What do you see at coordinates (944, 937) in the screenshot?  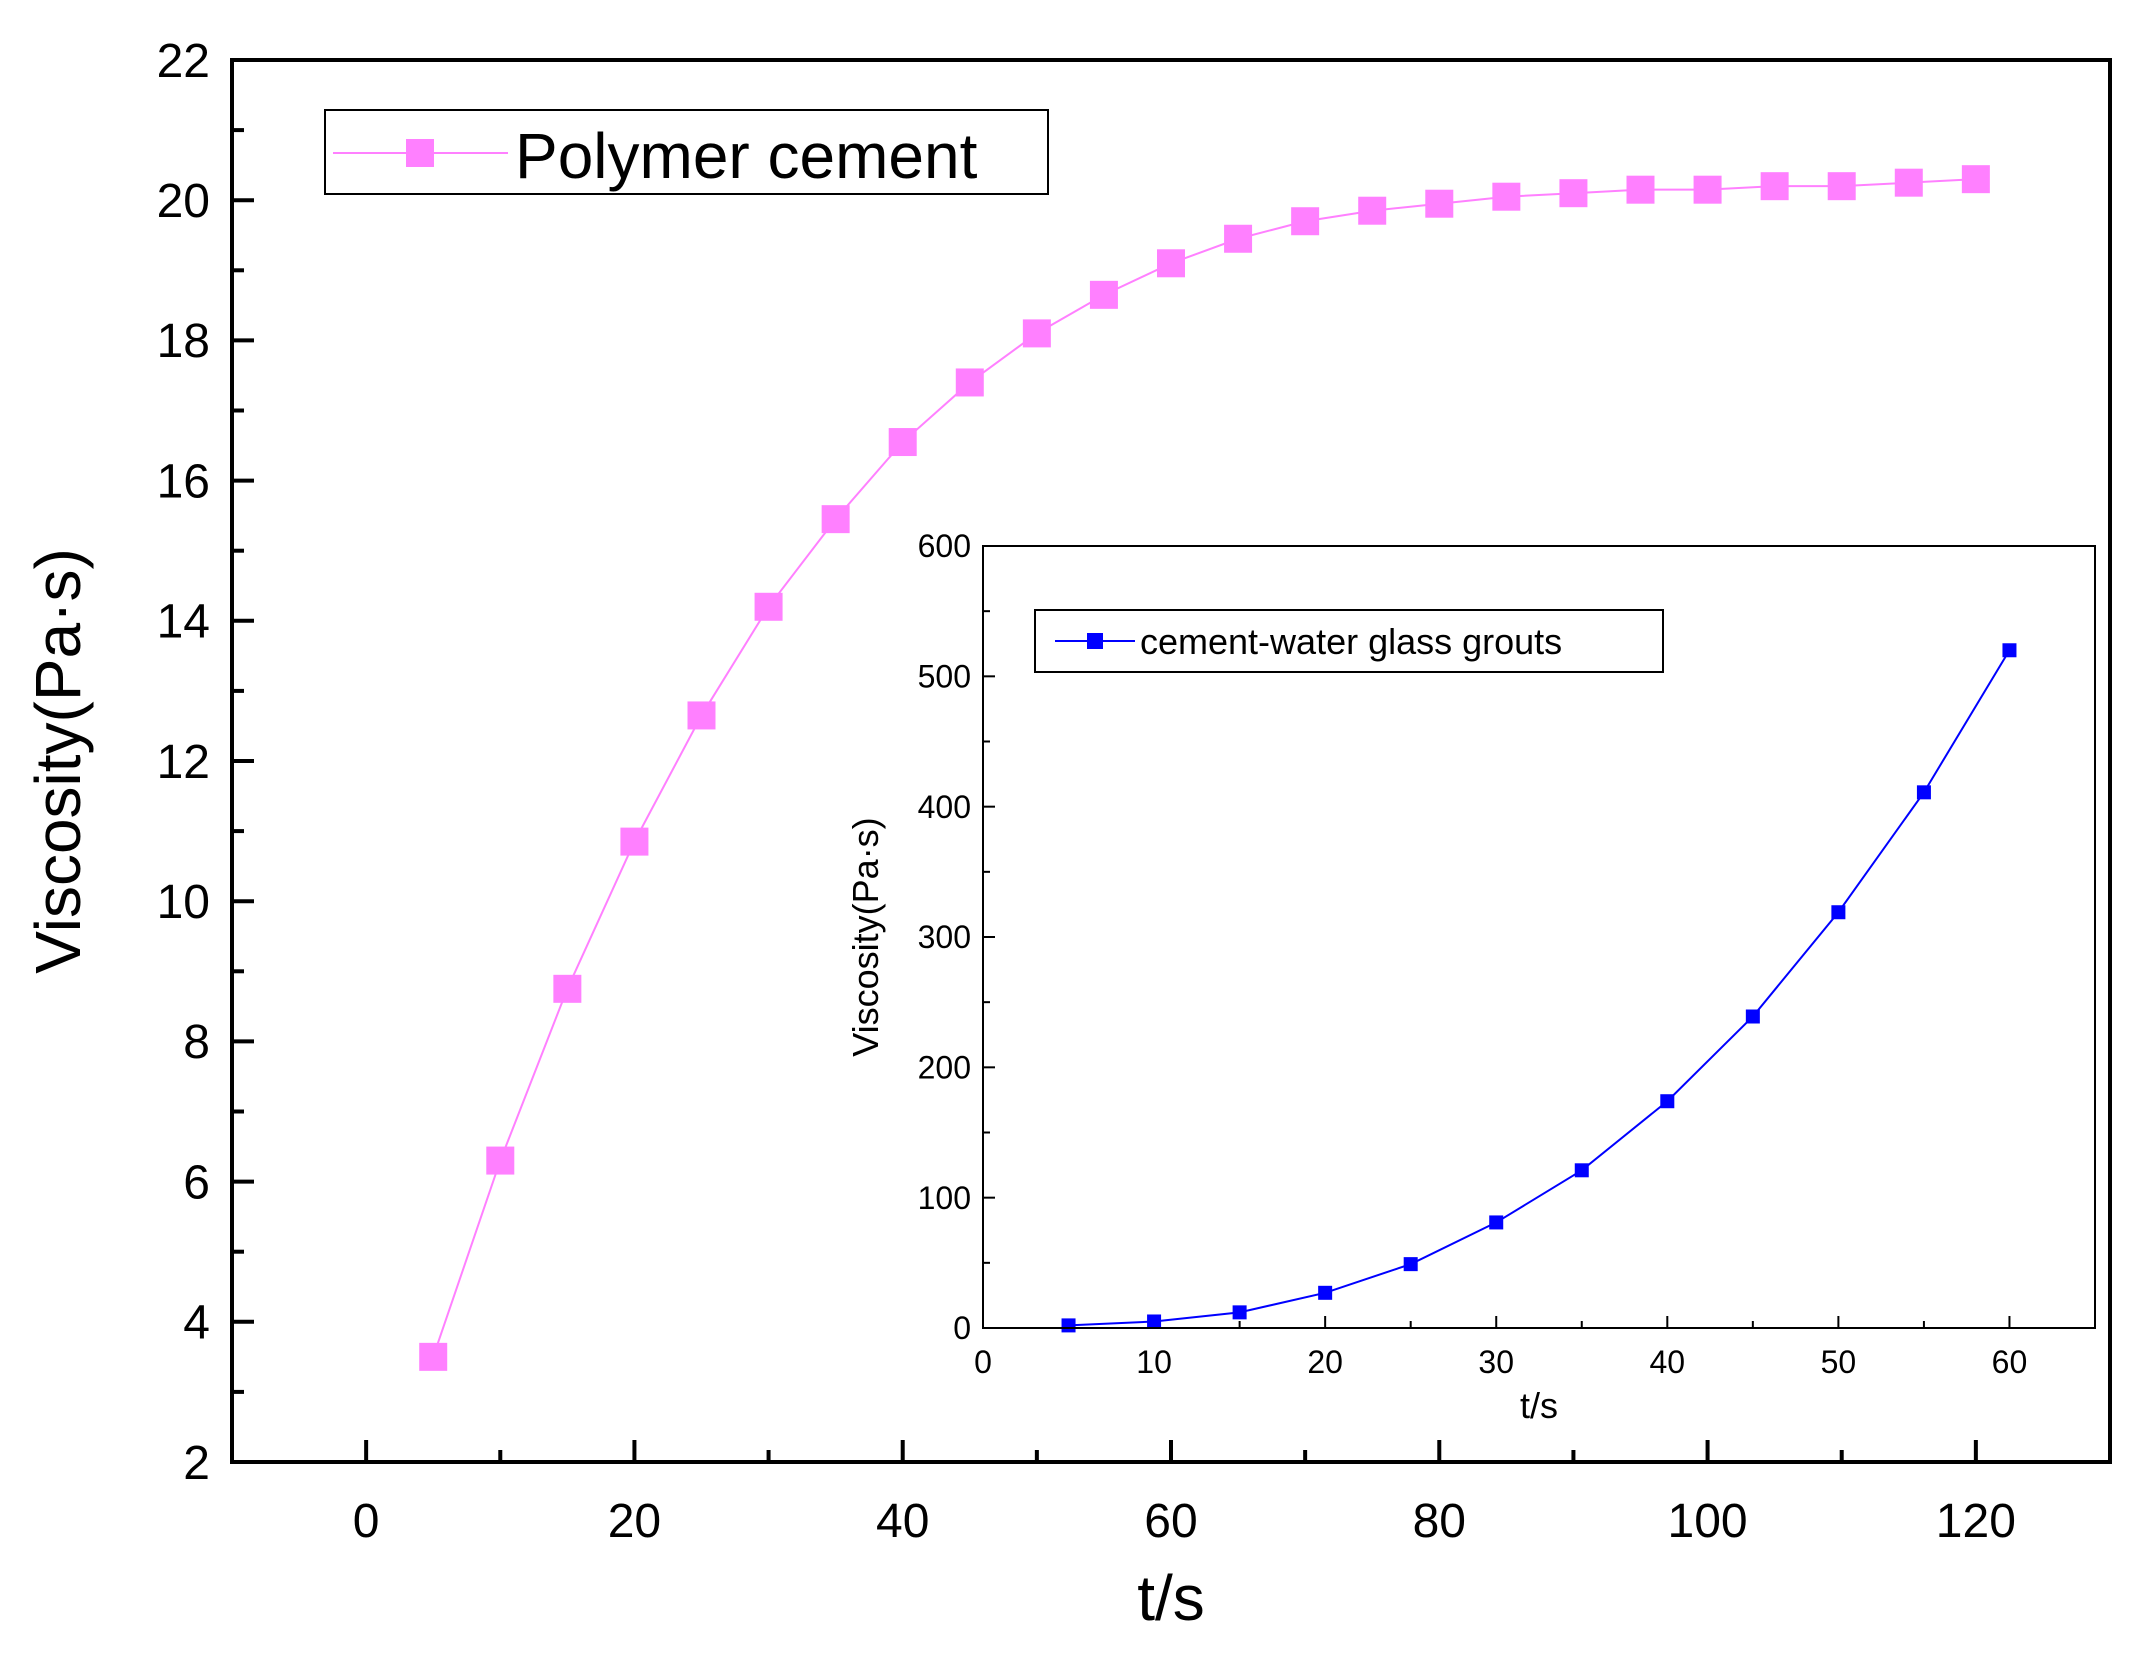 I see `inset-y-tick-label: 300` at bounding box center [944, 937].